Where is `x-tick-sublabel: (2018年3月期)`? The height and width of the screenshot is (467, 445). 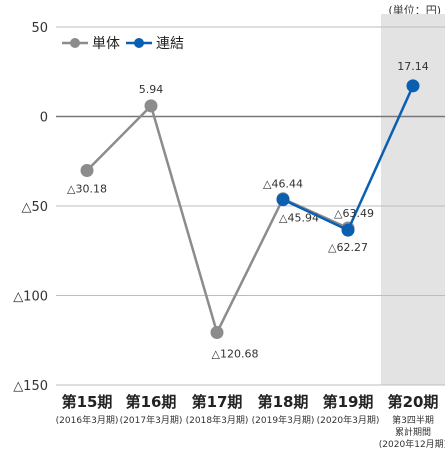 x-tick-sublabel: (2018年3月期) is located at coordinates (217, 420).